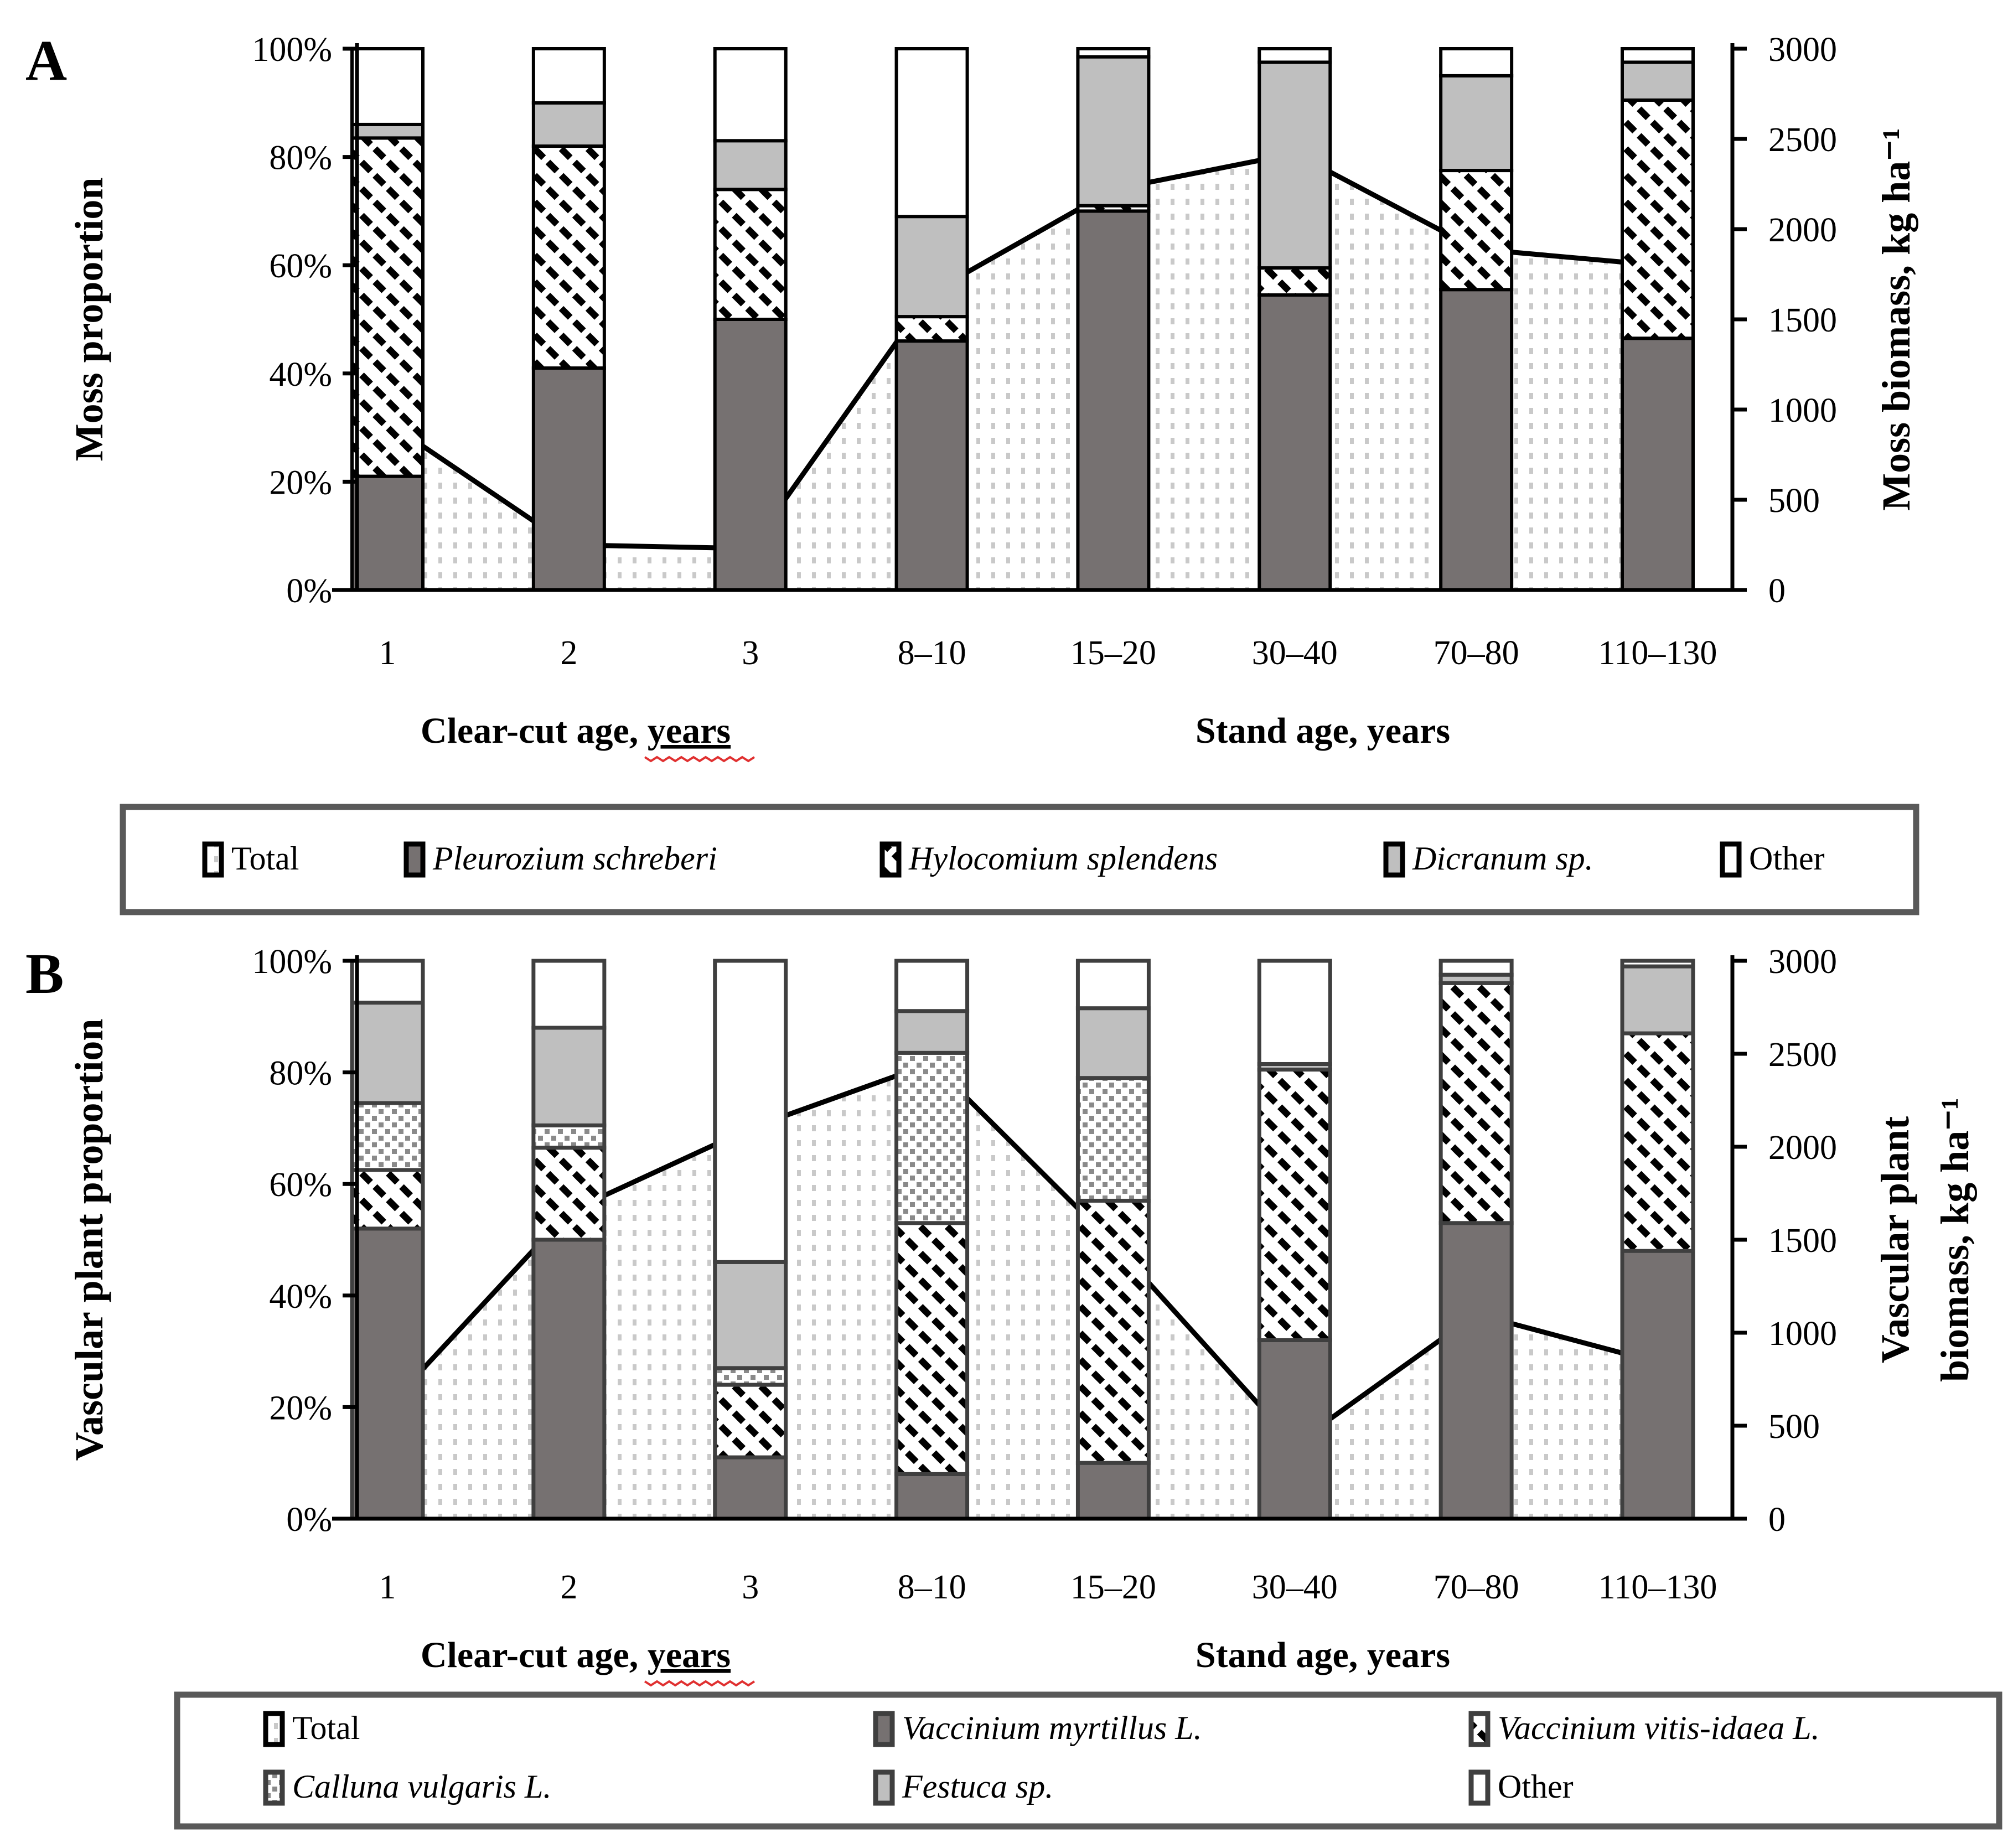 Image resolution: width=2013 pixels, height=1848 pixels. I want to click on x-category-label: 2, so click(568, 1587).